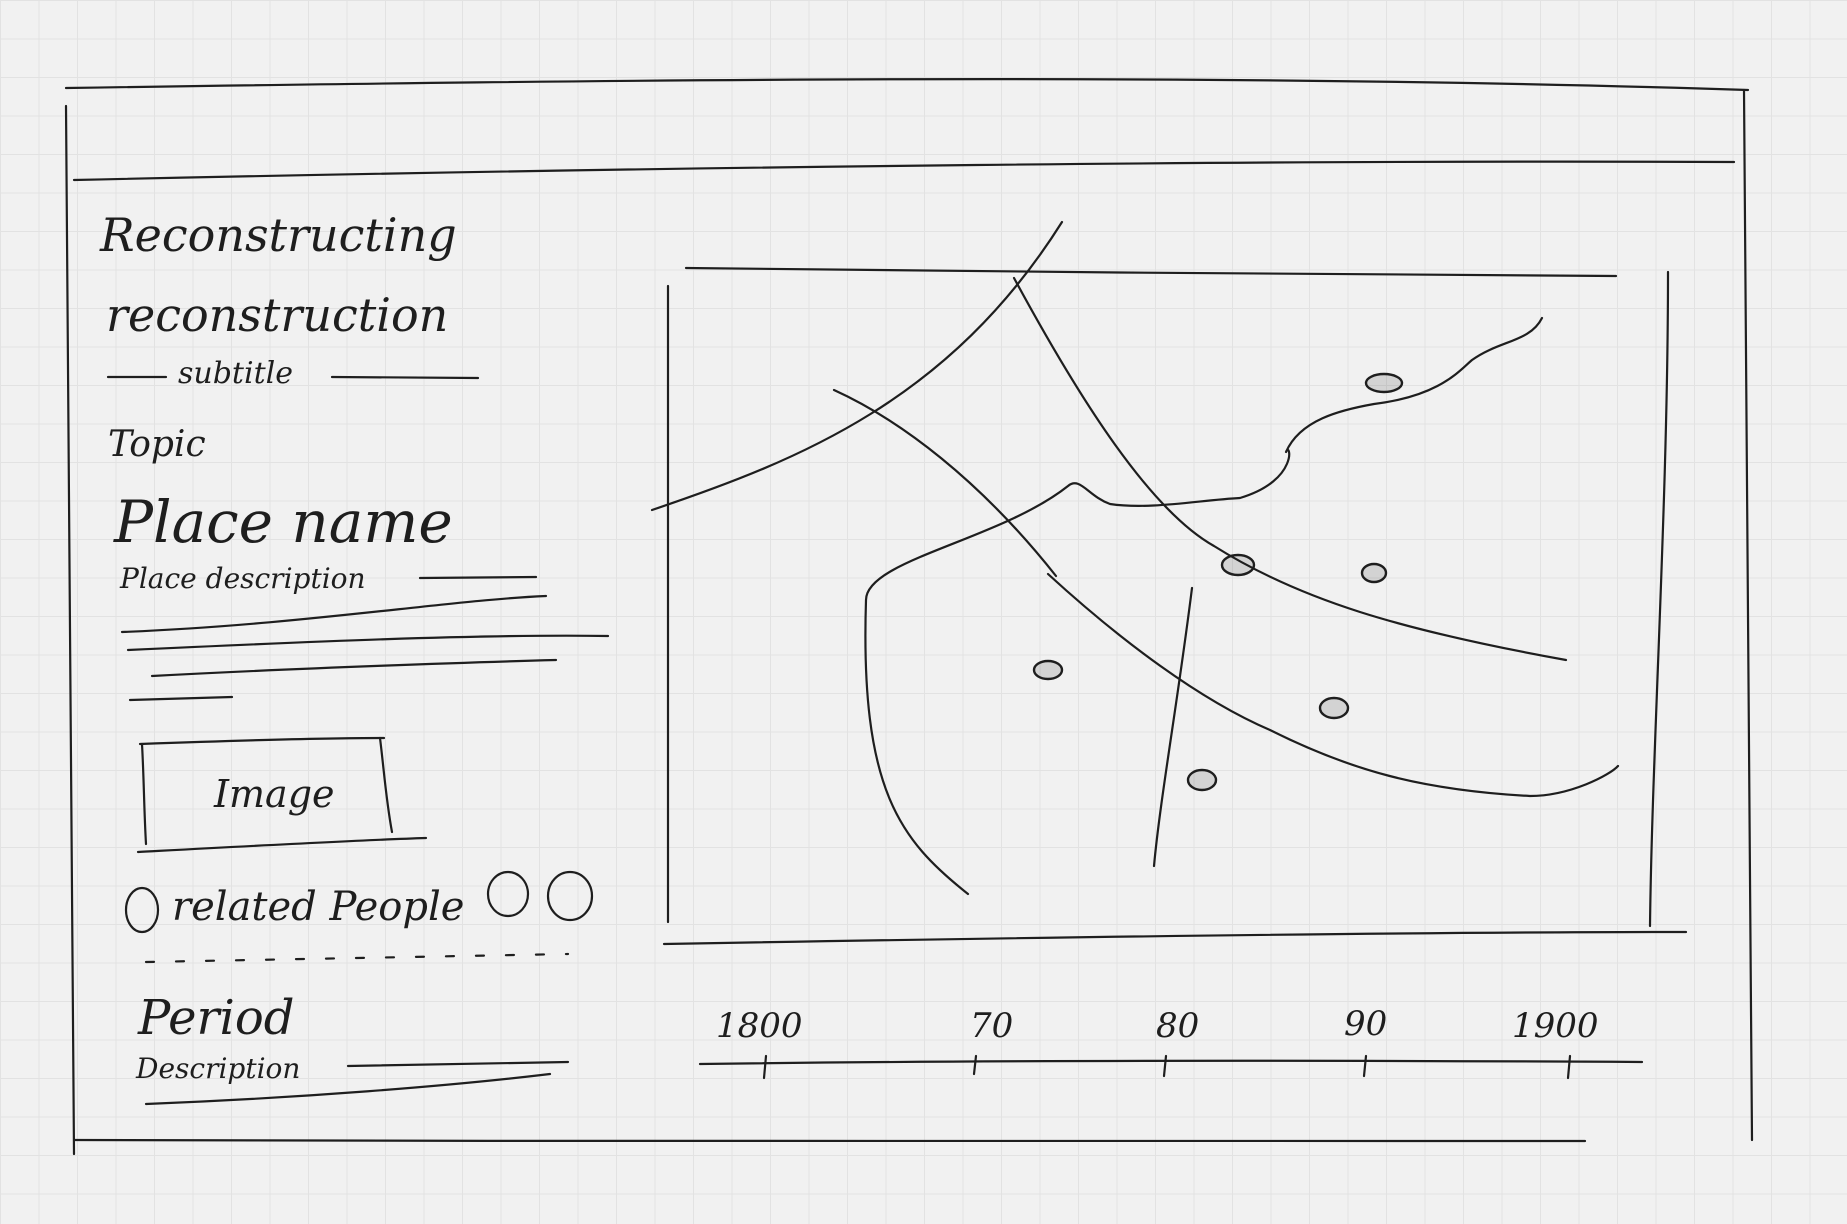 This screenshot has width=1847, height=1224. I want to click on map-markers, so click(1218, 582).